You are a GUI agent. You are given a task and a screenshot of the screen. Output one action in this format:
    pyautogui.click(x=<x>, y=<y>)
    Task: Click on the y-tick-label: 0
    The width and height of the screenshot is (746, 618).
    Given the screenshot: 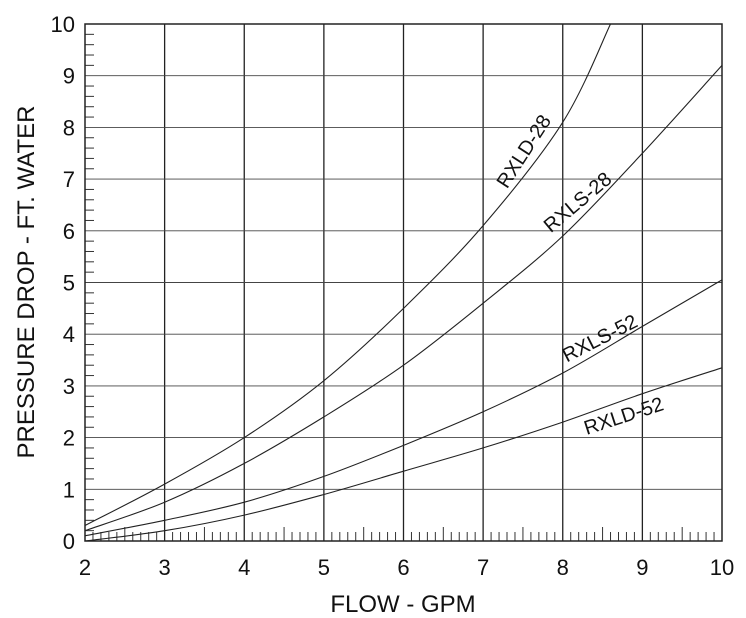 What is the action you would take?
    pyautogui.click(x=69, y=541)
    